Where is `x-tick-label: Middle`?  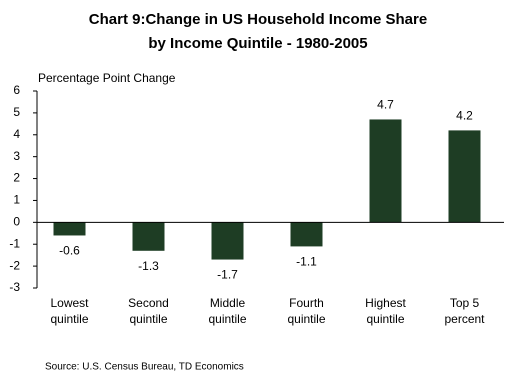
x-tick-label: Middle is located at coordinates (228, 303).